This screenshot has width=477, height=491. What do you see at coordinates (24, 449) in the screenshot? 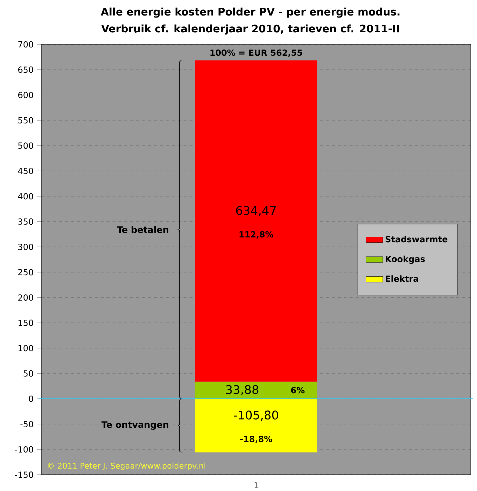
I see `y-tick-label: -100` at bounding box center [24, 449].